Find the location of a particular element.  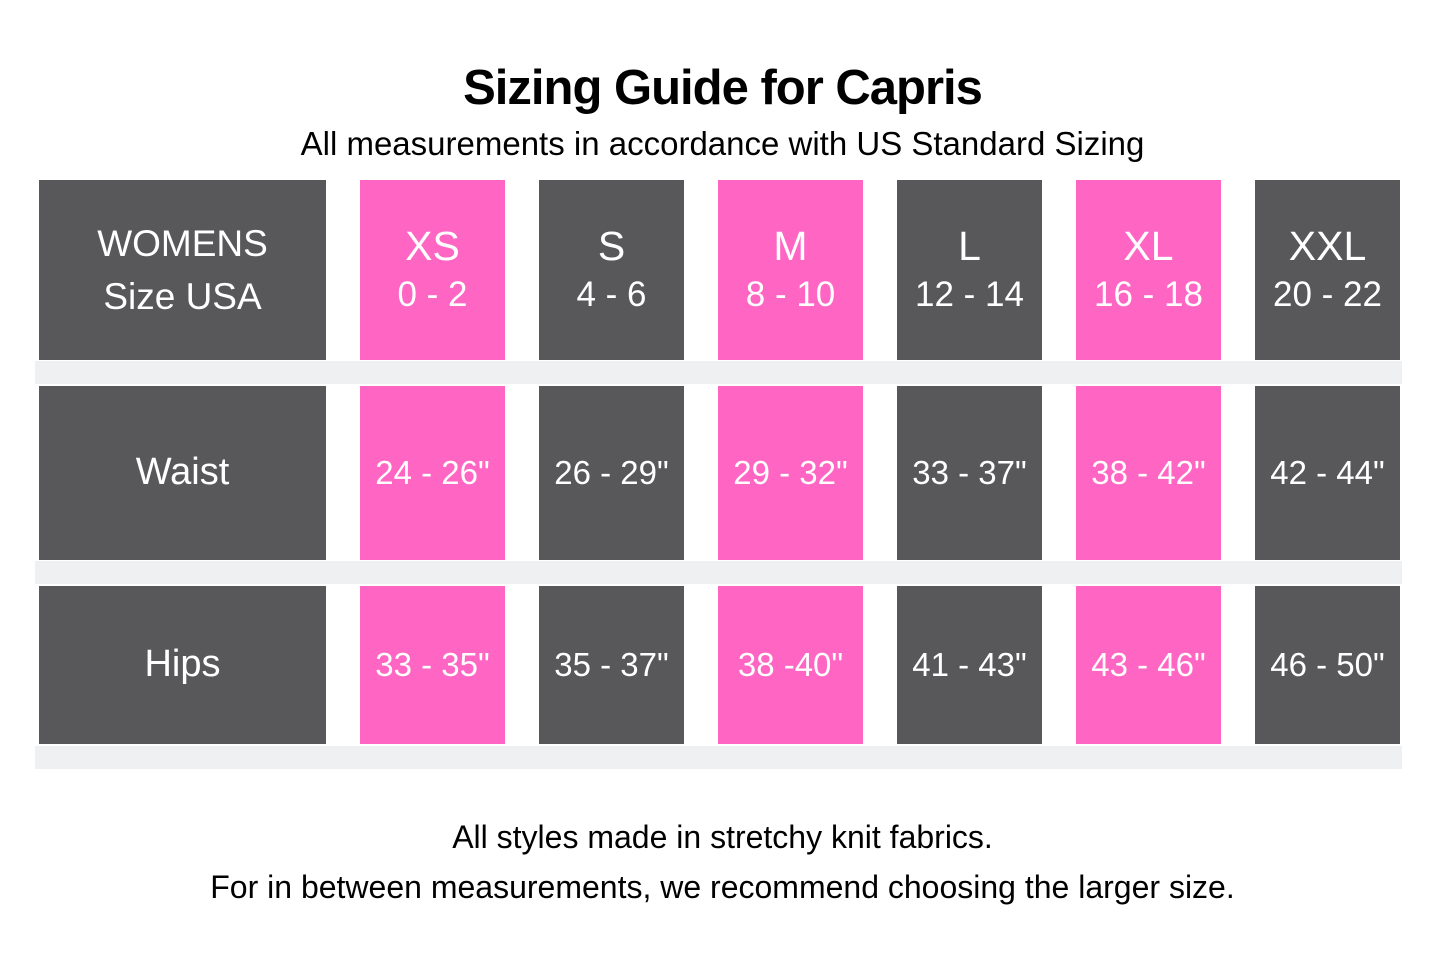

hips-cell-m: 38 -40" is located at coordinates (790, 664).